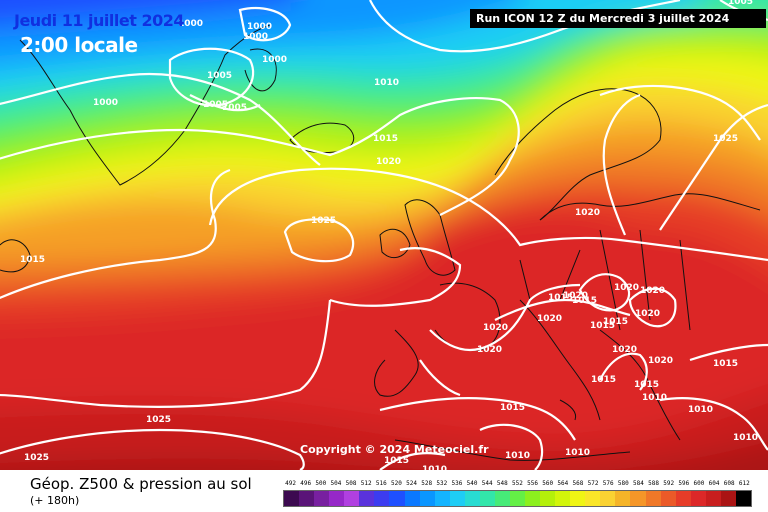  Describe the element at coordinates (396, 483) in the screenshot. I see `legend-label: 520` at that location.